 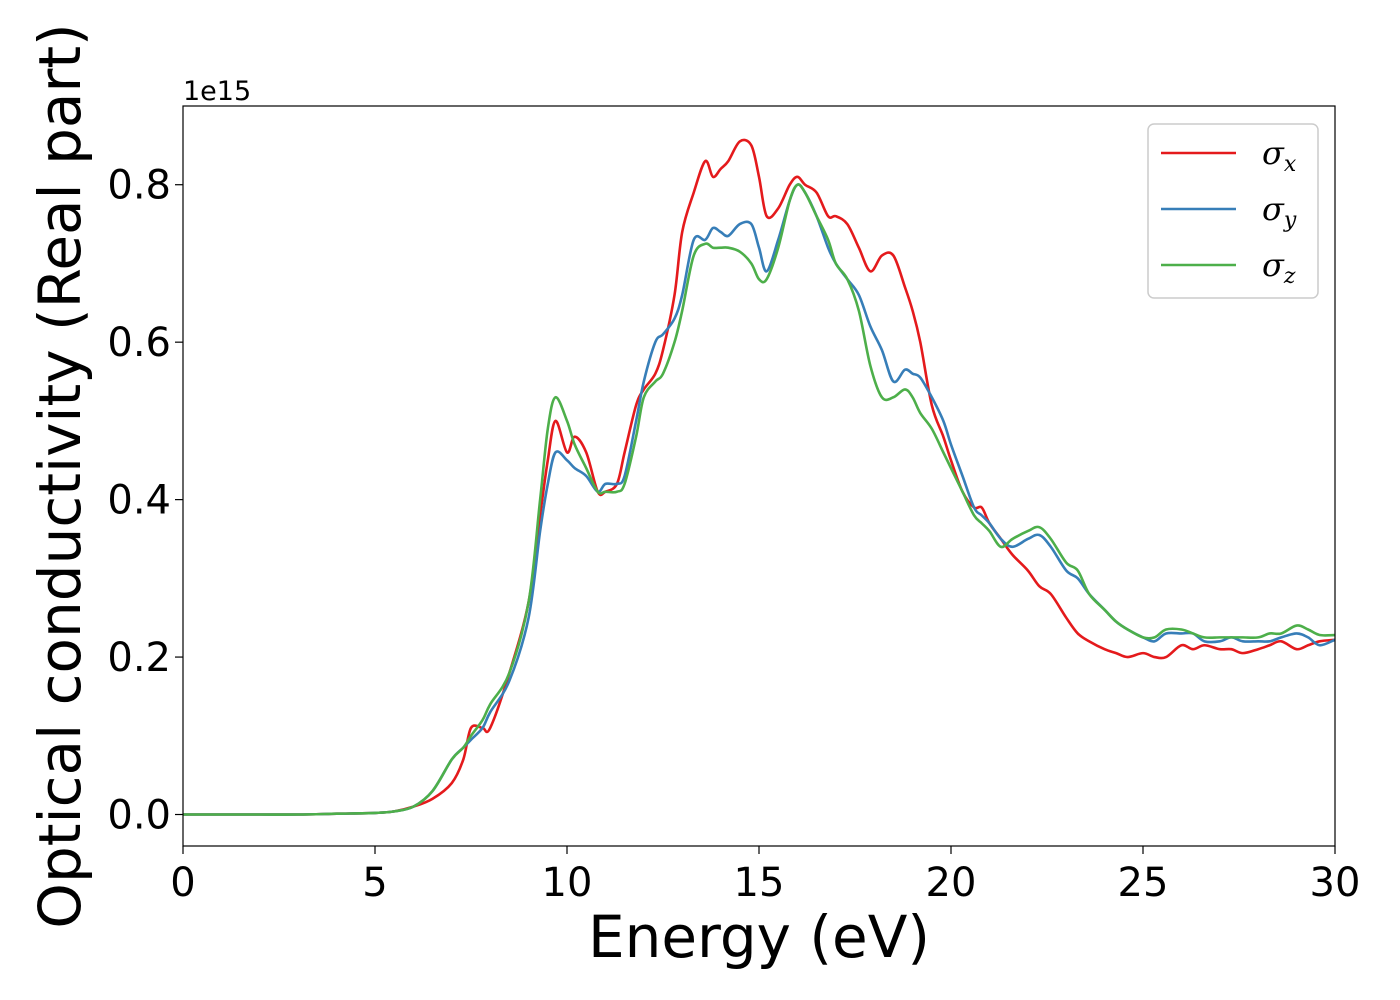 I want to click on legend-box, so click(x=1233, y=211).